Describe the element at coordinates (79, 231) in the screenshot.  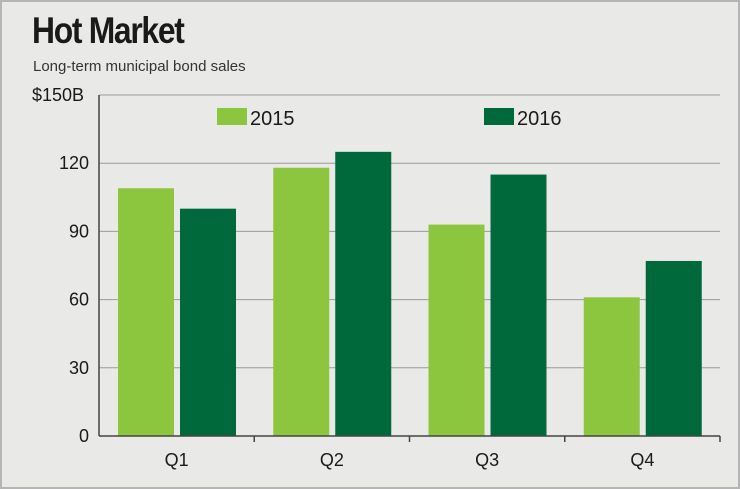
I see `y-tick-label: 90` at that location.